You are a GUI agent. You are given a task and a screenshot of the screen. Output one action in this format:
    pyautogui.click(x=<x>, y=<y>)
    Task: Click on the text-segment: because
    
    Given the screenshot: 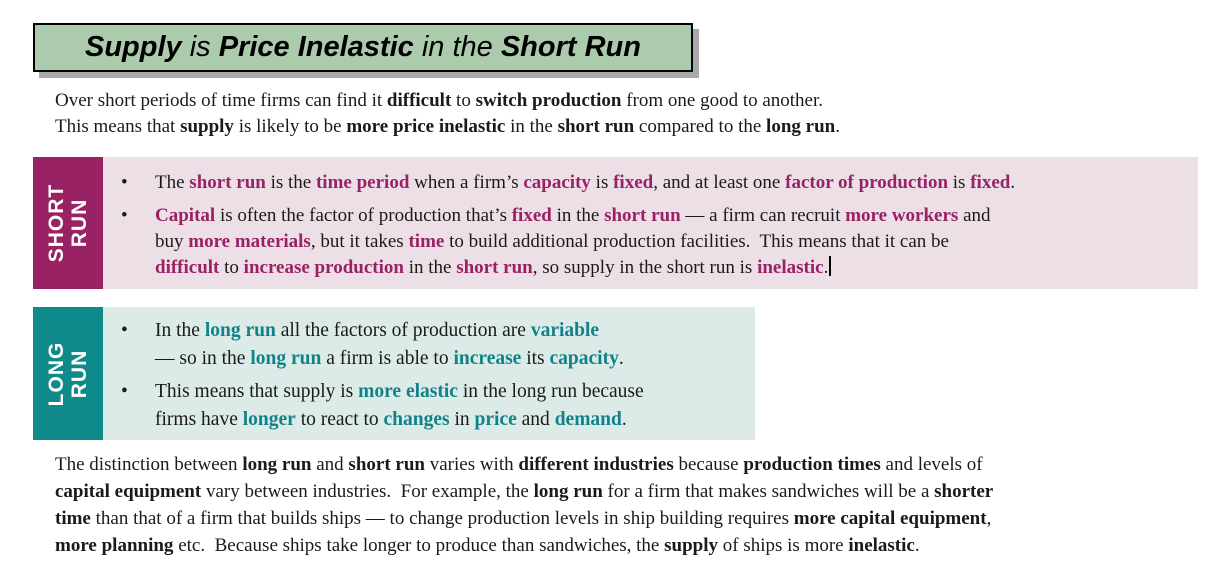 What is the action you would take?
    pyautogui.click(x=708, y=464)
    